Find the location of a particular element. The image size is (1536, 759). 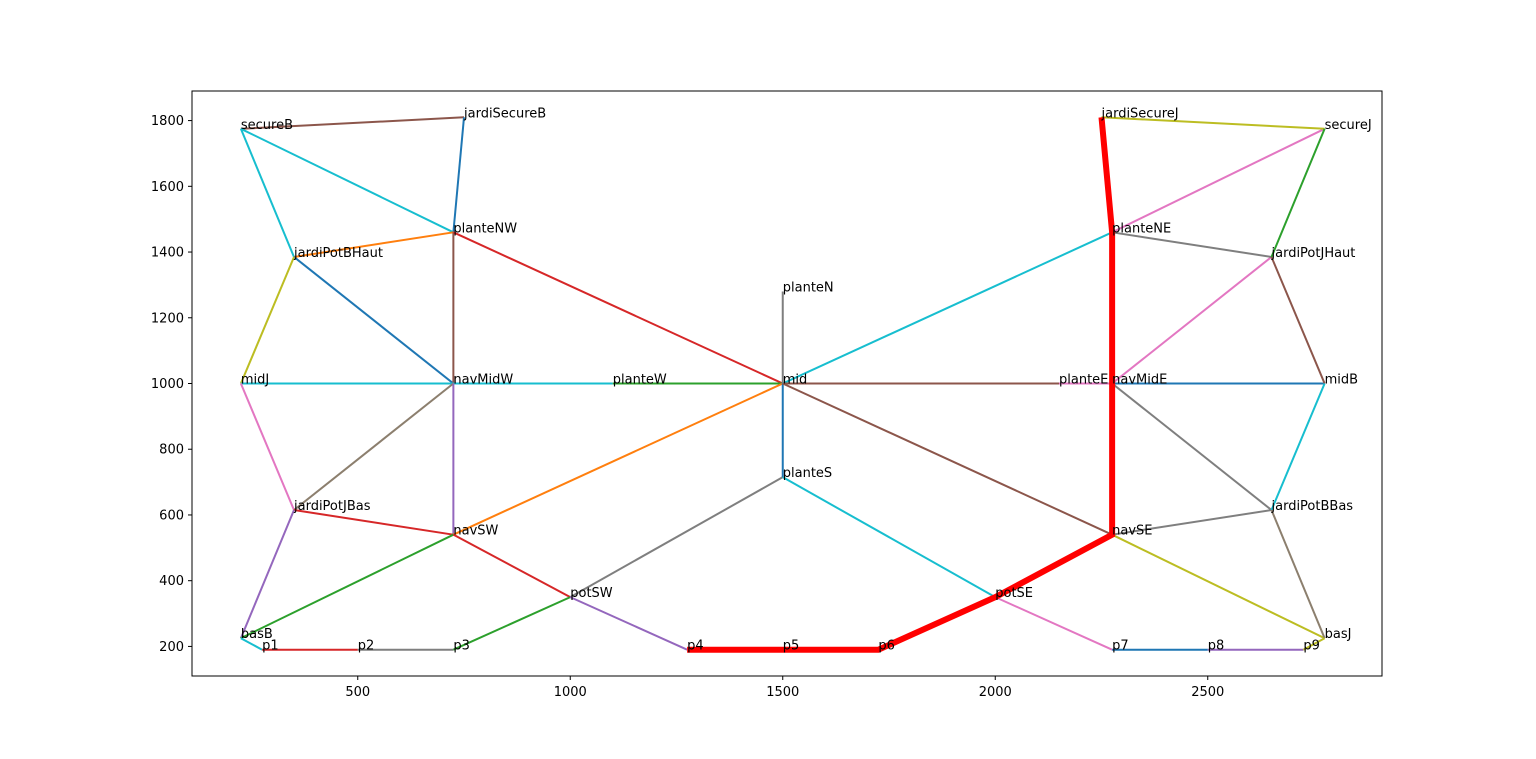

edge-jardiPotJHaut-secureJ is located at coordinates (1298, 193).